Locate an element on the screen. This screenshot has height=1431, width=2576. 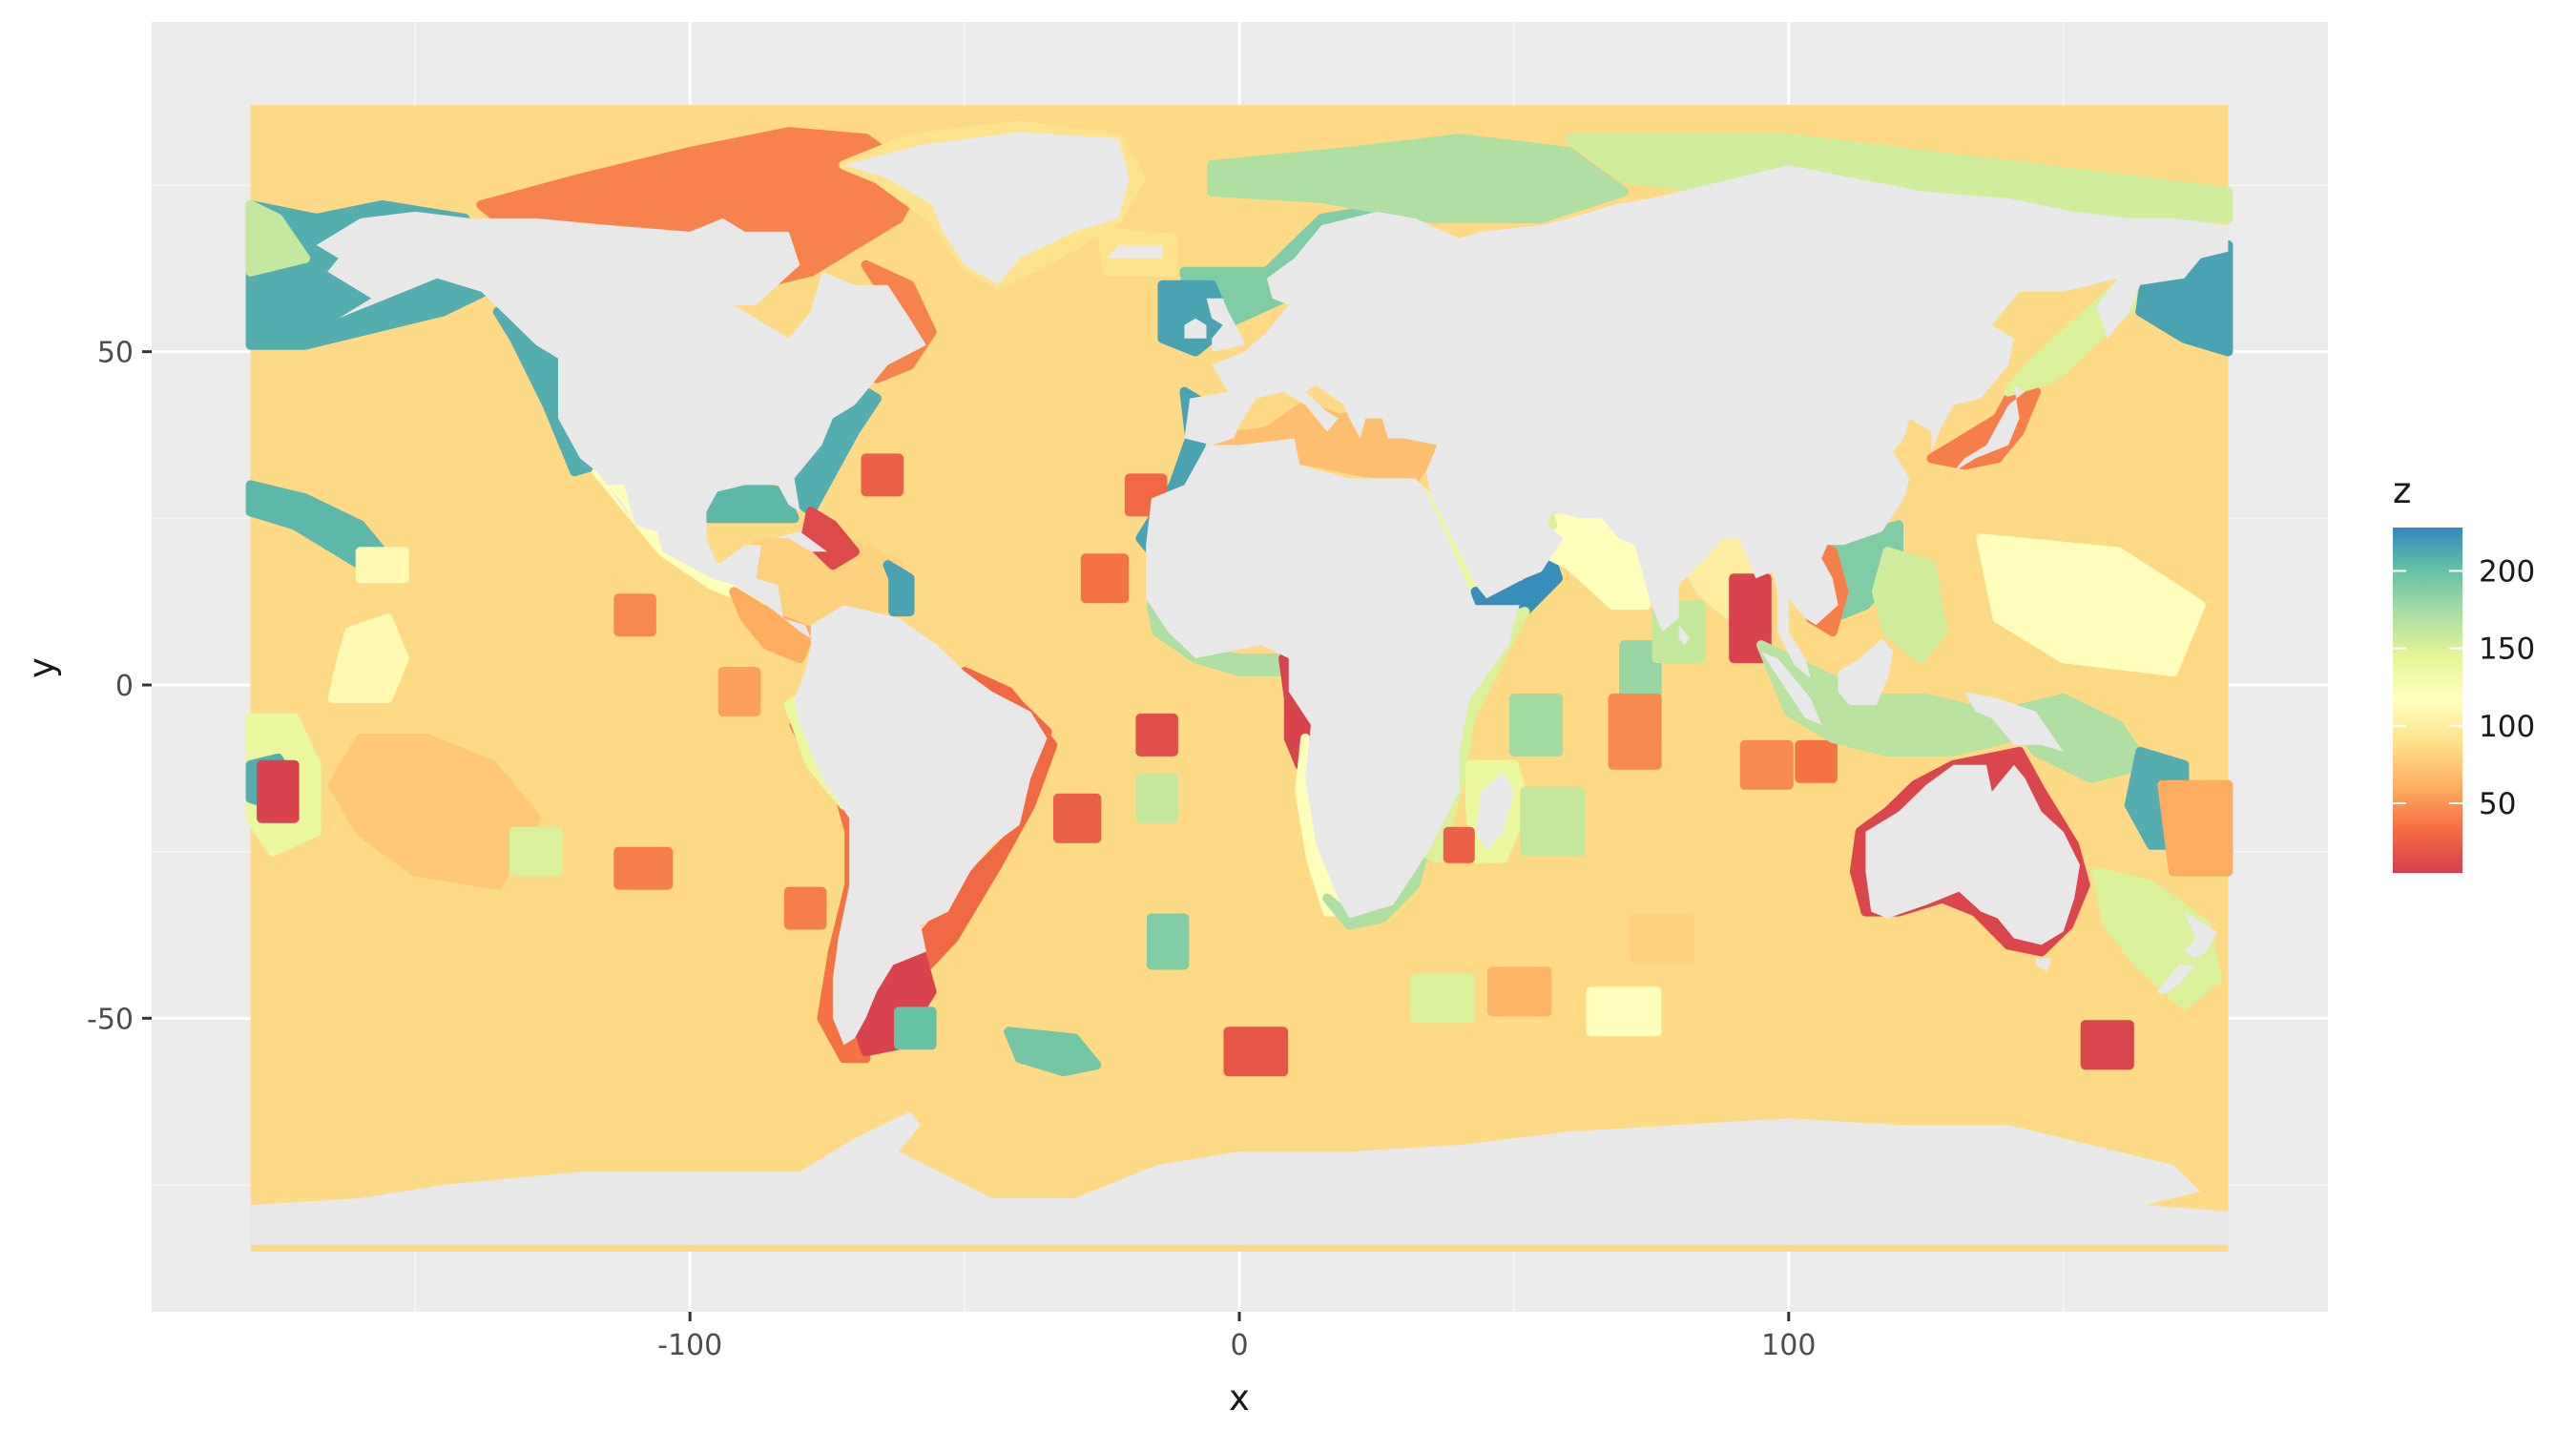
legend-tick-label: 150 is located at coordinates (2507, 650).